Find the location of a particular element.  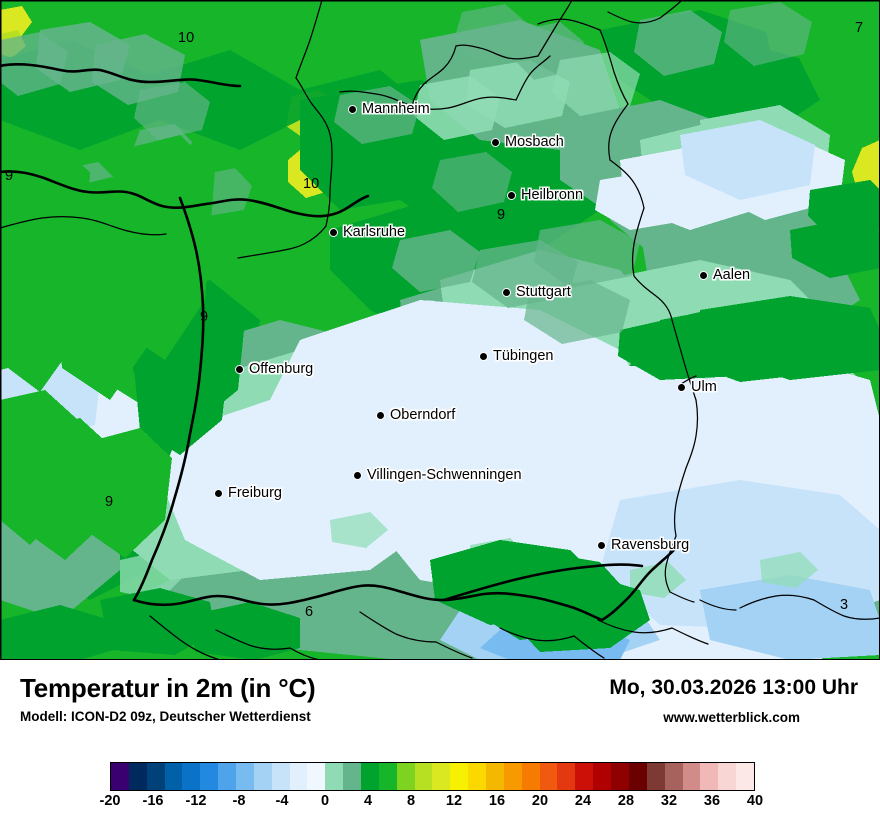

colorbar-tick: 4 is located at coordinates (368, 801).